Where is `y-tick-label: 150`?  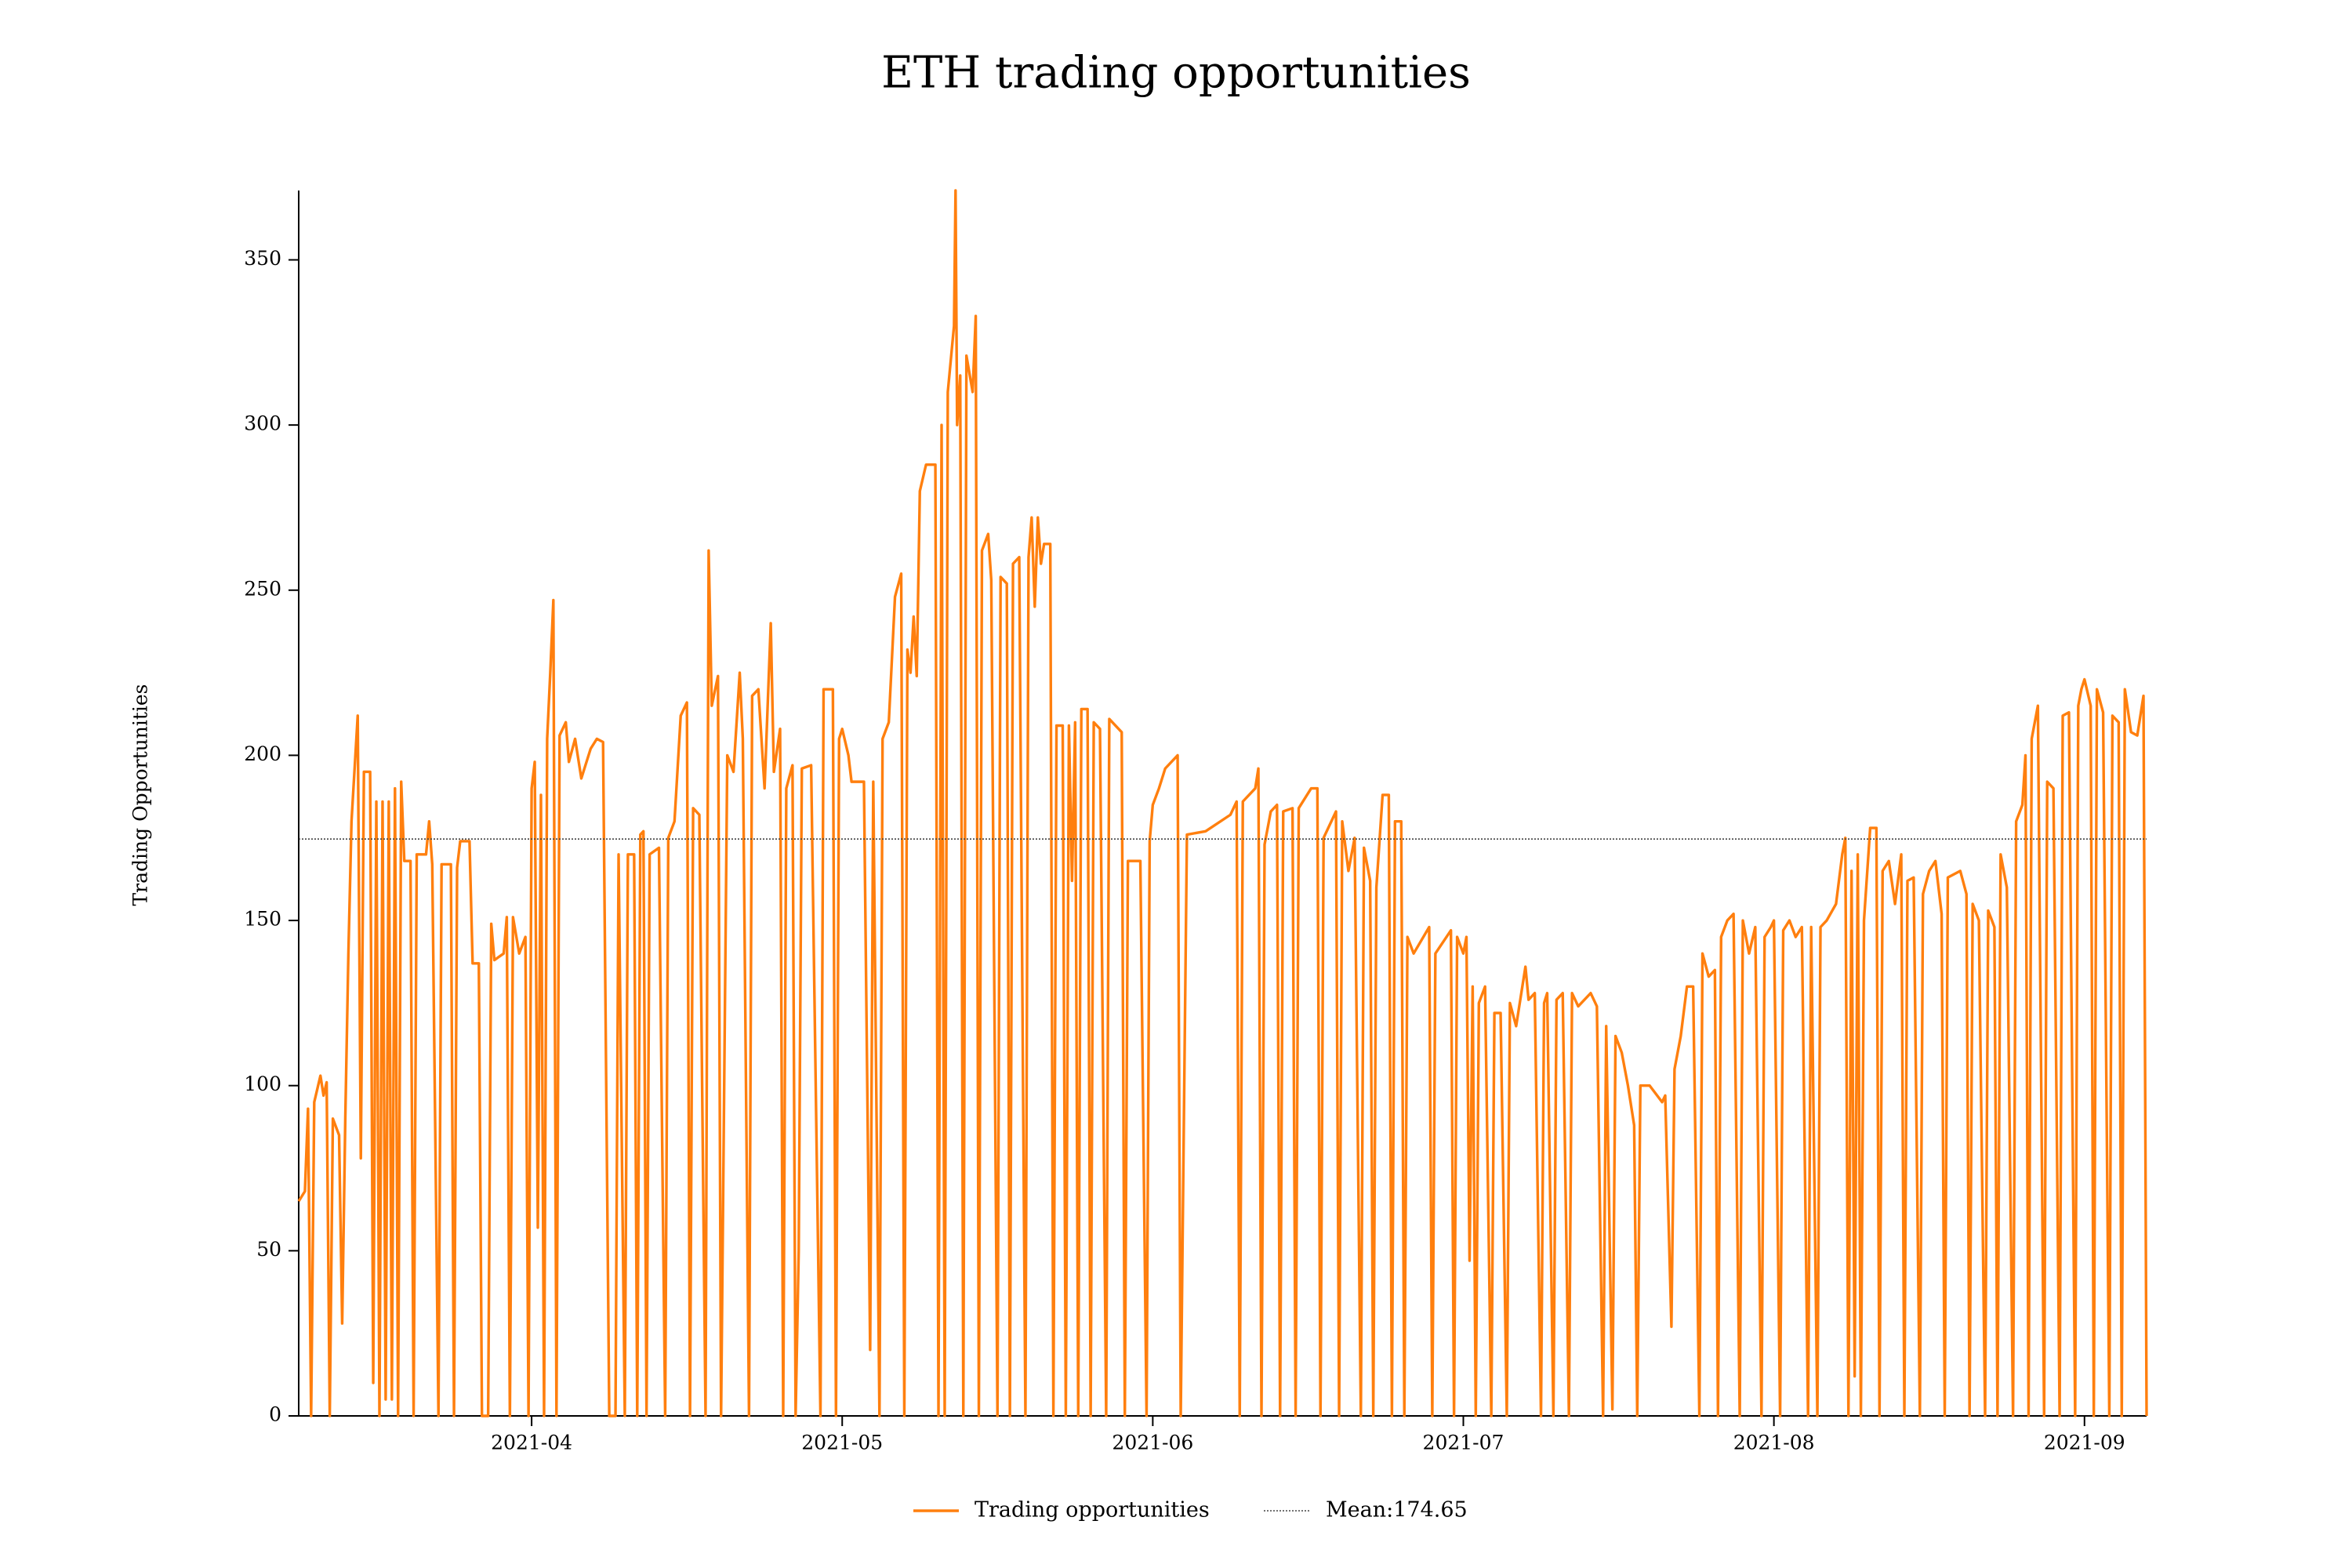 y-tick-label: 150 is located at coordinates (262, 919).